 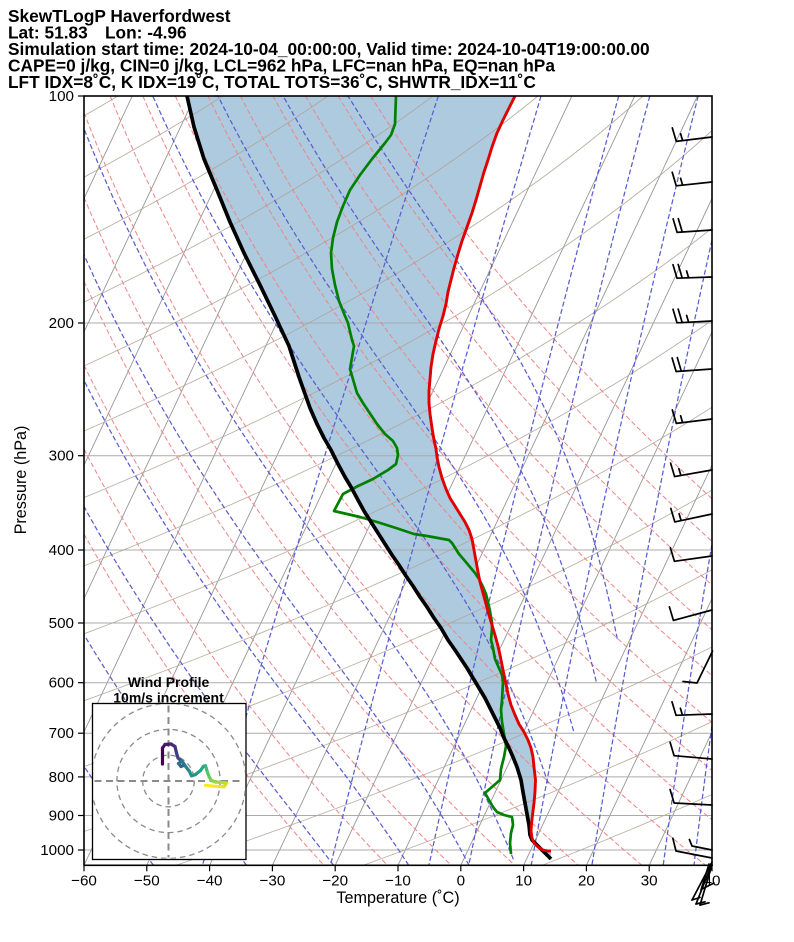 What do you see at coordinates (61, 550) in the screenshot?
I see `svg-text: 400` at bounding box center [61, 550].